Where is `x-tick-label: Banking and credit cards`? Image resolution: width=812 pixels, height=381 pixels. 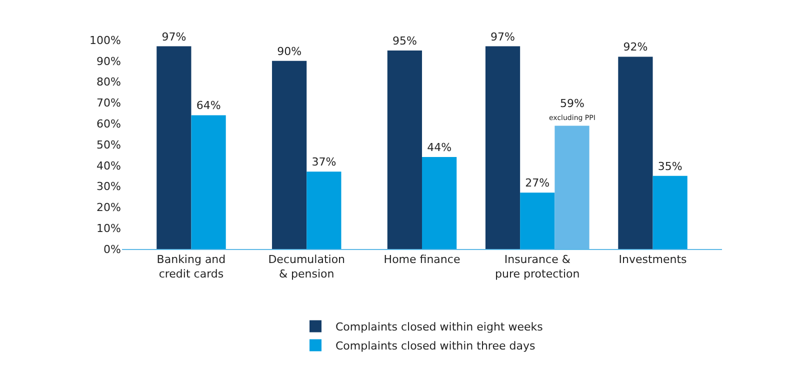 x-tick-label: Banking and credit cards is located at coordinates (191, 266).